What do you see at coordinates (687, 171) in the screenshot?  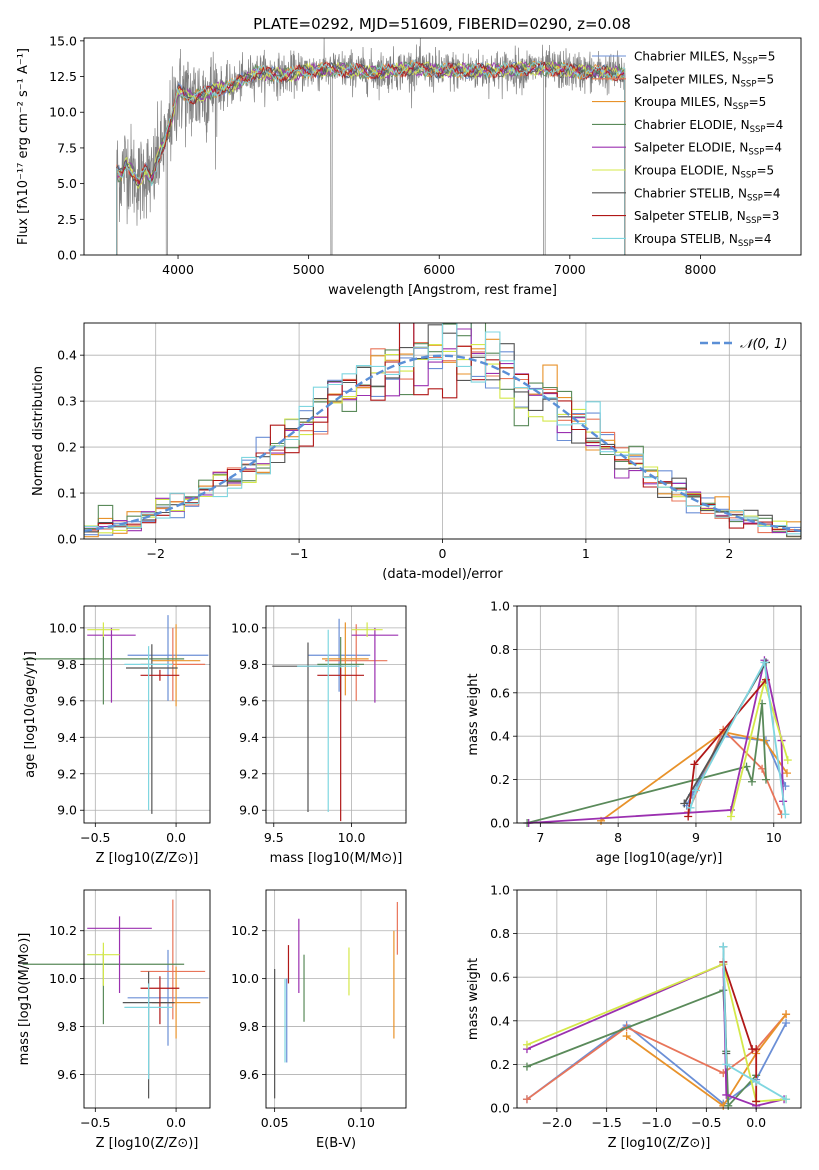 I see `legend-model-name: Kroupa ELODIE, N` at bounding box center [687, 171].